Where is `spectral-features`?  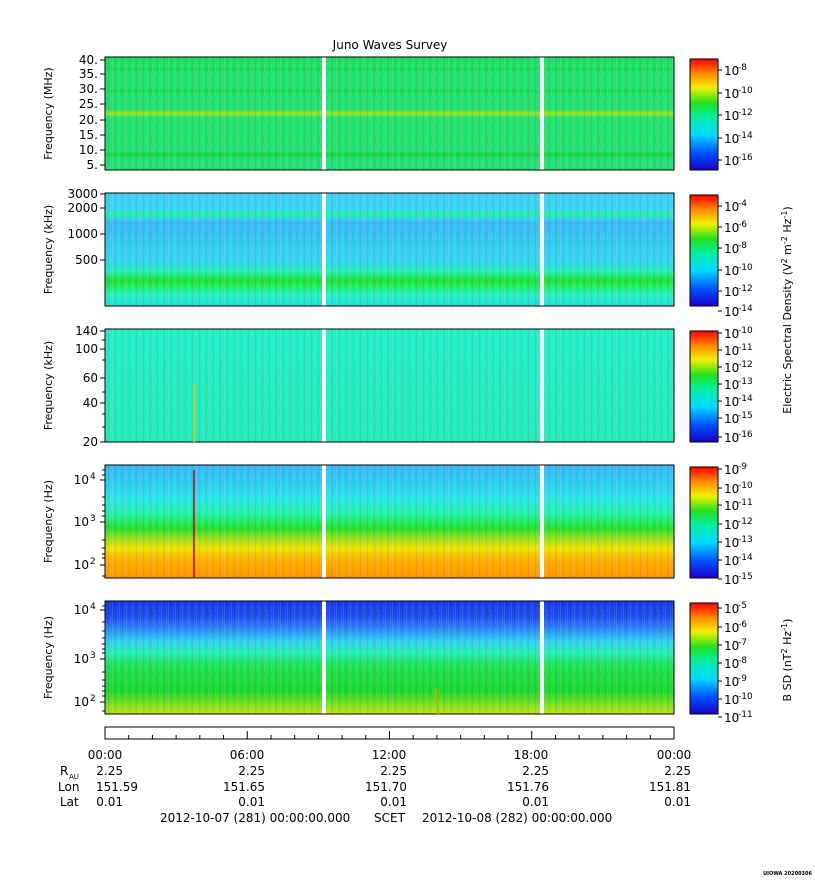 spectral-features is located at coordinates (316, 549).